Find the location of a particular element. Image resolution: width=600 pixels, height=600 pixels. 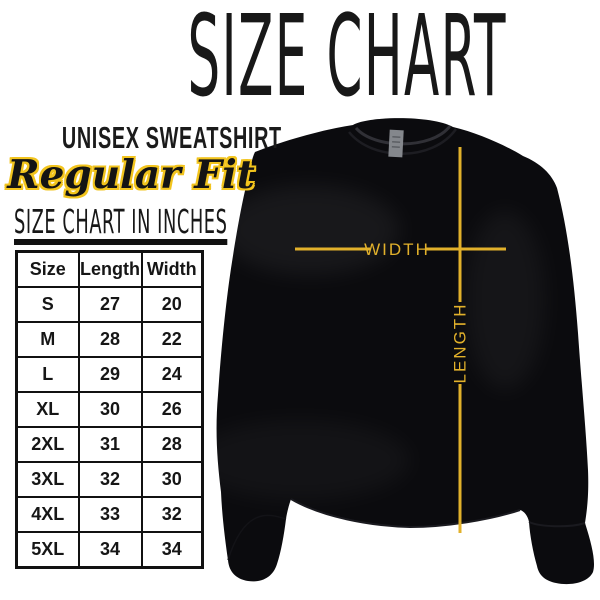

cell-width: 26 is located at coordinates (172, 409).